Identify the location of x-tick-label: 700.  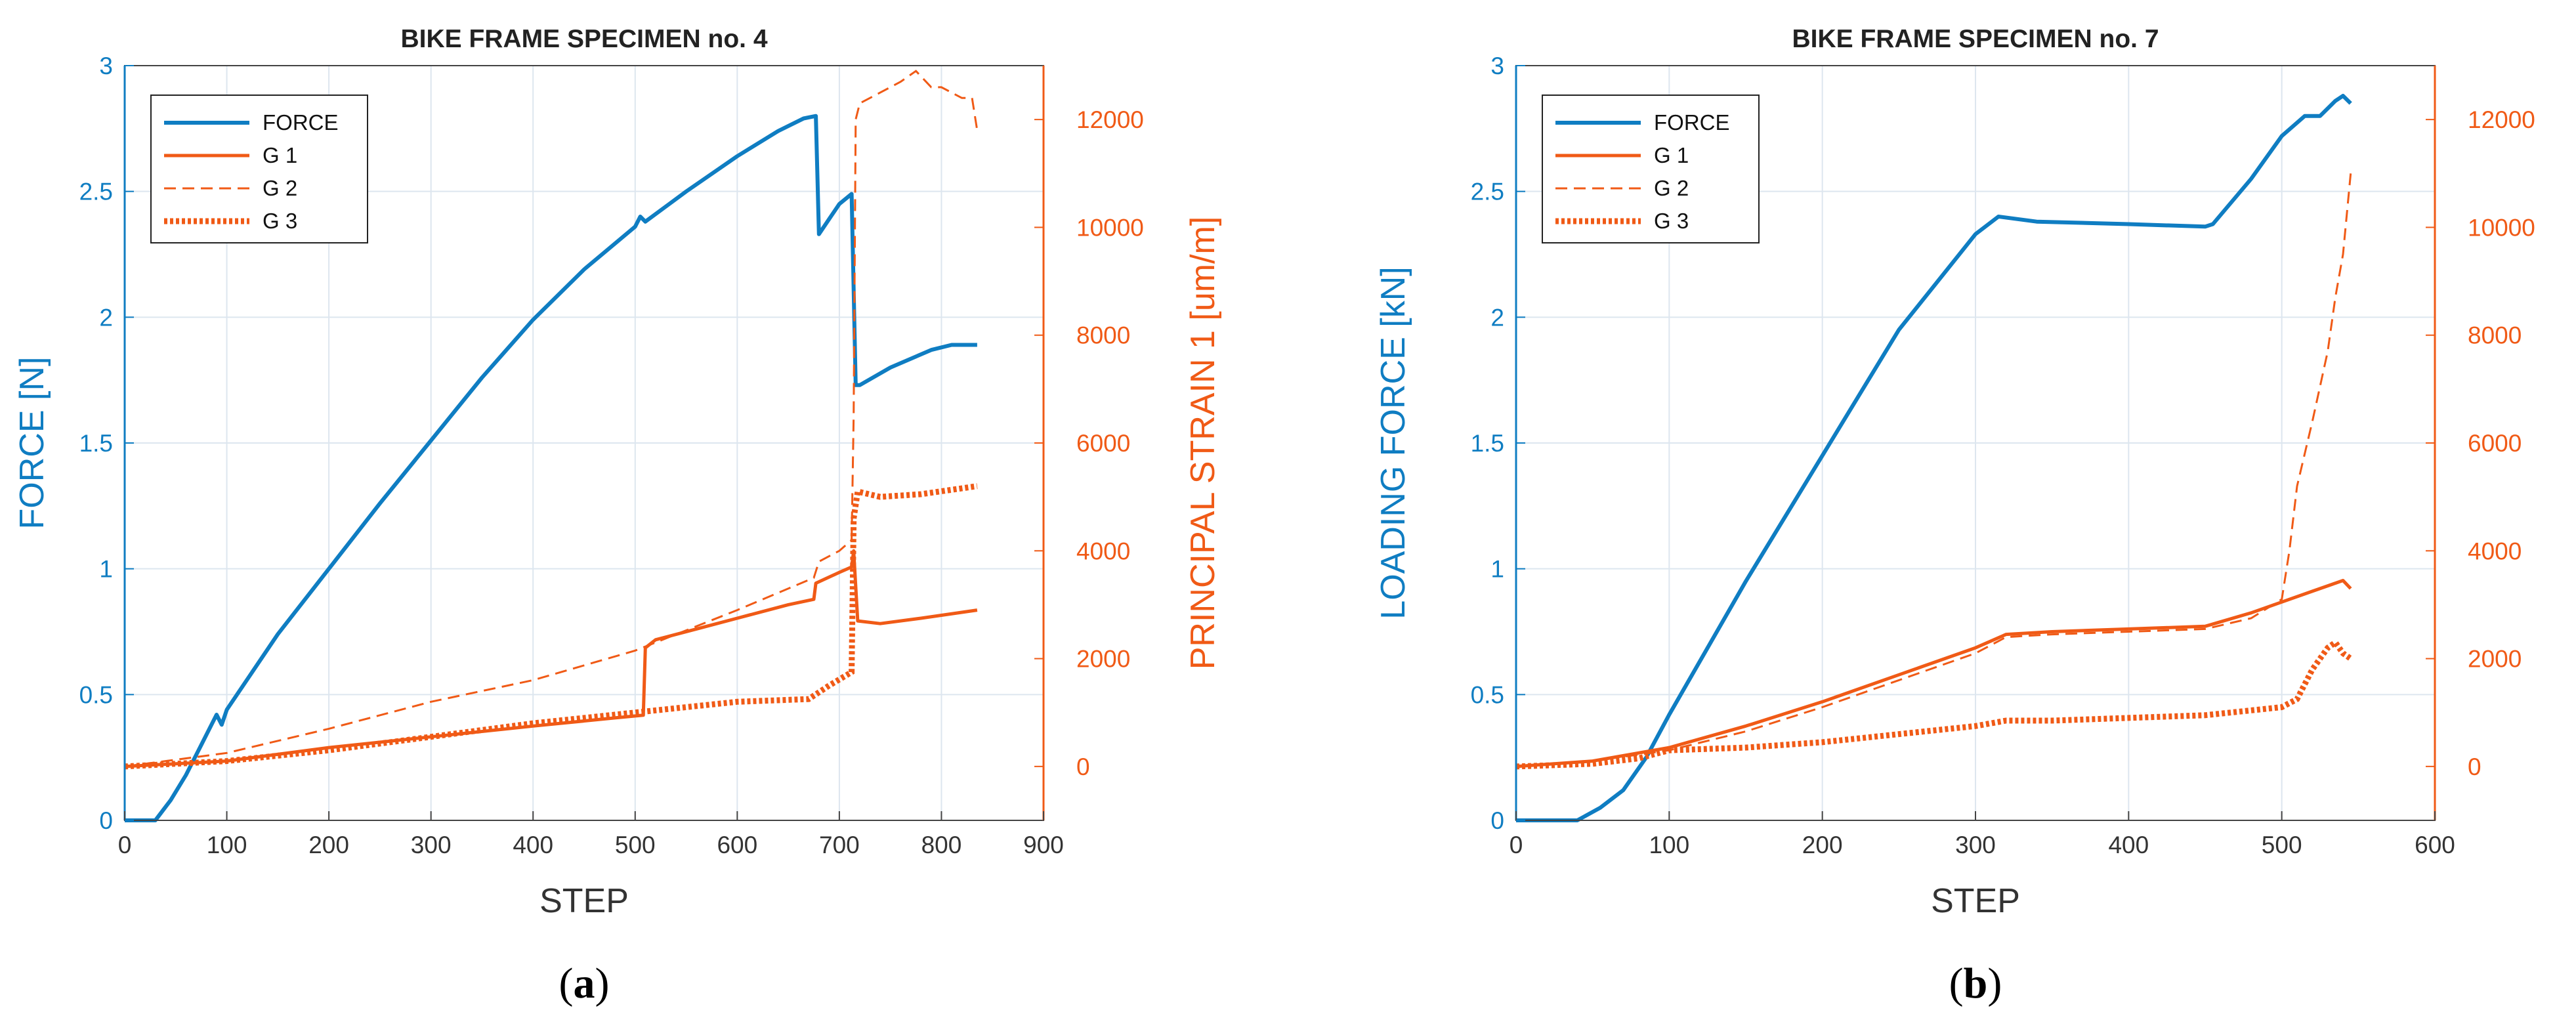
(839, 845).